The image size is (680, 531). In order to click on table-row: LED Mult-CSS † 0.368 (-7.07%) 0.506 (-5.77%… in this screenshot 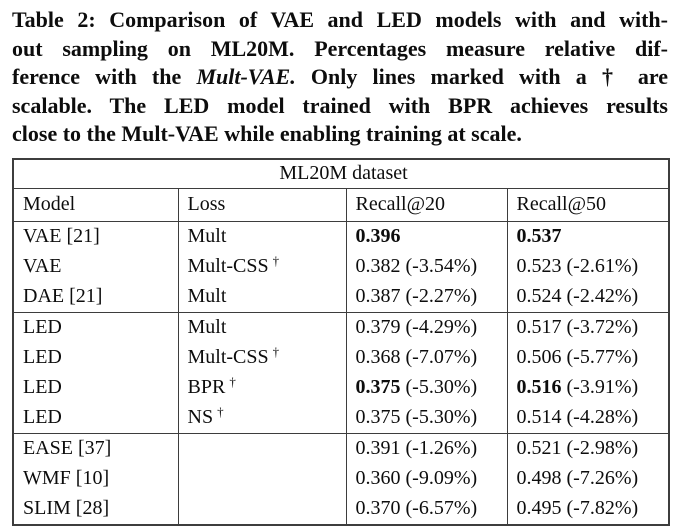, I will do `click(341, 357)`.